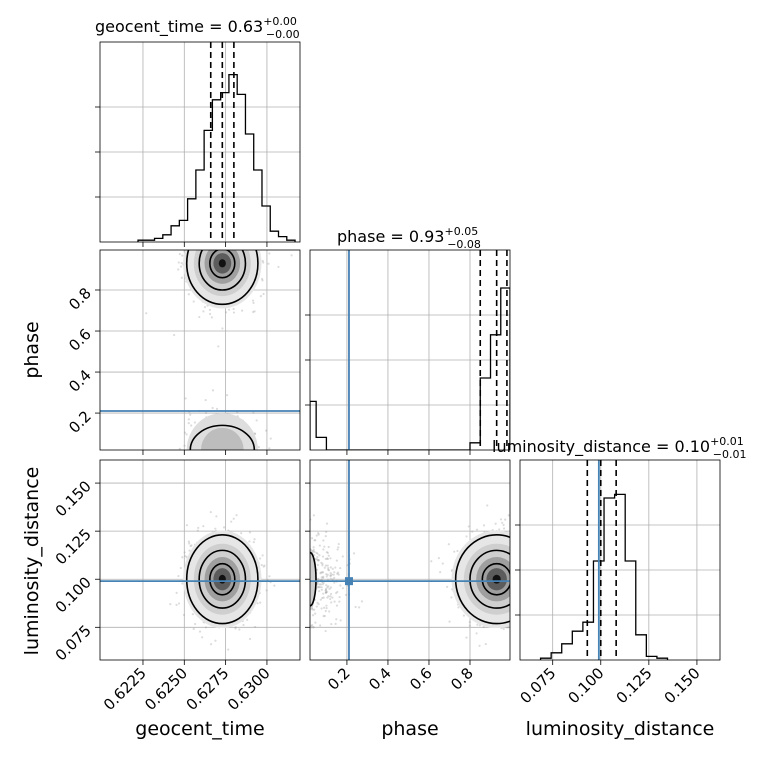 The height and width of the screenshot is (764, 760). I want to click on truth-marker, so click(348, 581).